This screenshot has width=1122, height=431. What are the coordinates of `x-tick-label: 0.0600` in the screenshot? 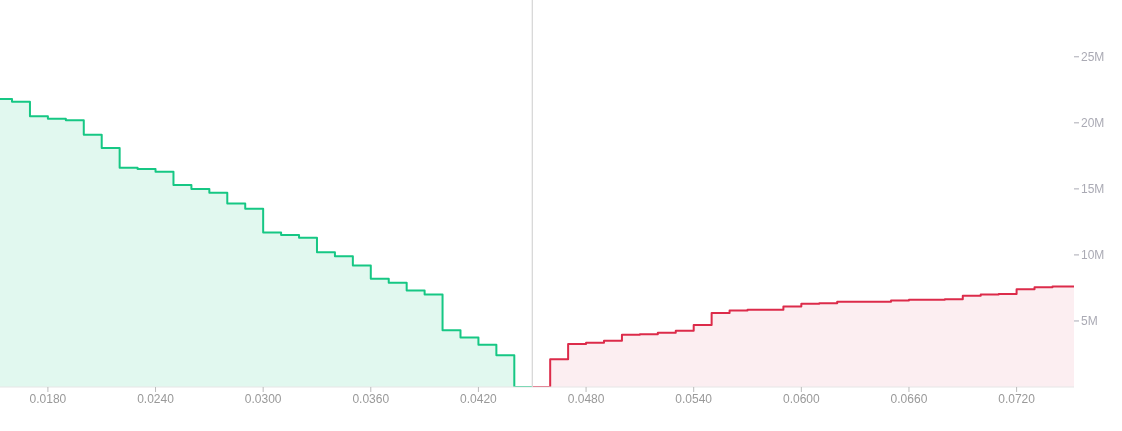 It's located at (801, 398).